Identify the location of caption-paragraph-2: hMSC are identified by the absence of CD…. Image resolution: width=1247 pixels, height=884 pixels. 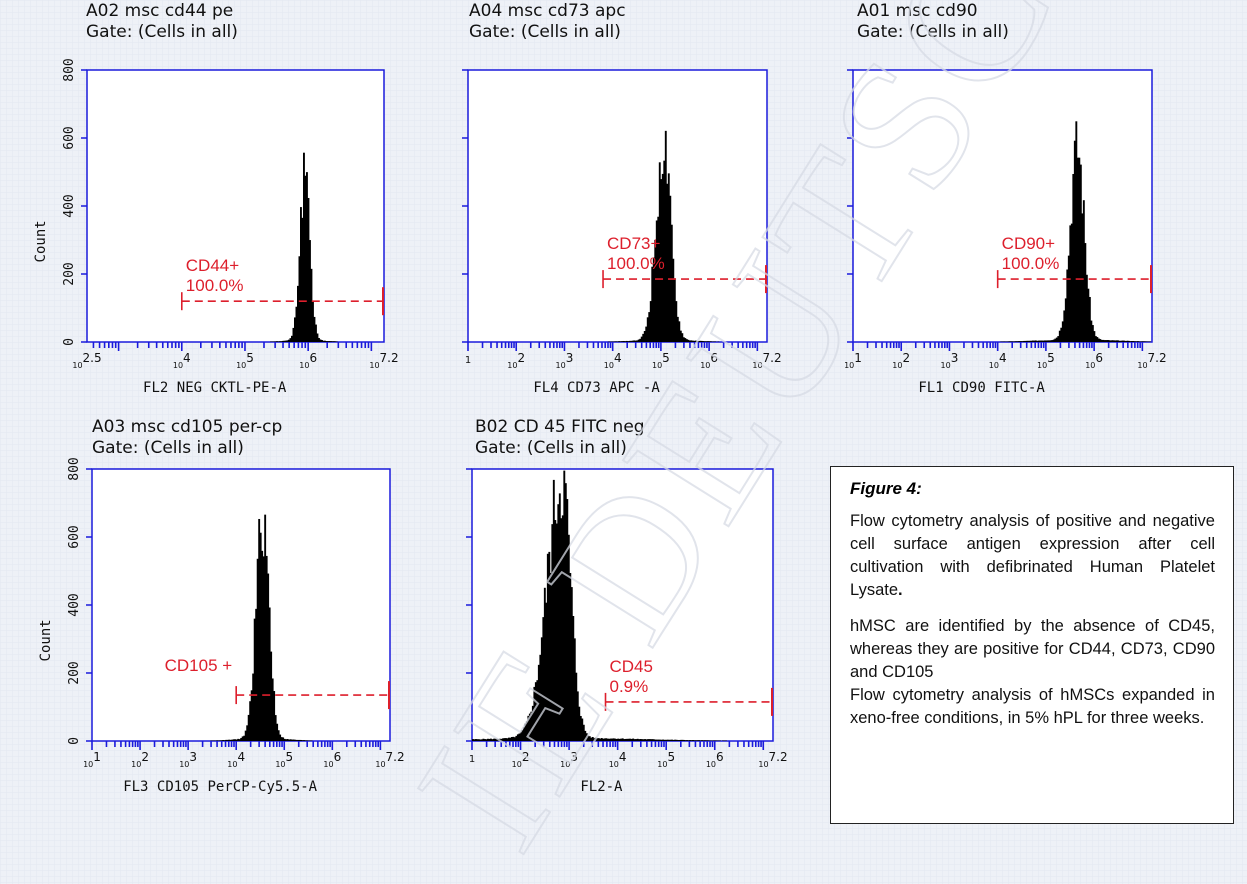
(1032, 649).